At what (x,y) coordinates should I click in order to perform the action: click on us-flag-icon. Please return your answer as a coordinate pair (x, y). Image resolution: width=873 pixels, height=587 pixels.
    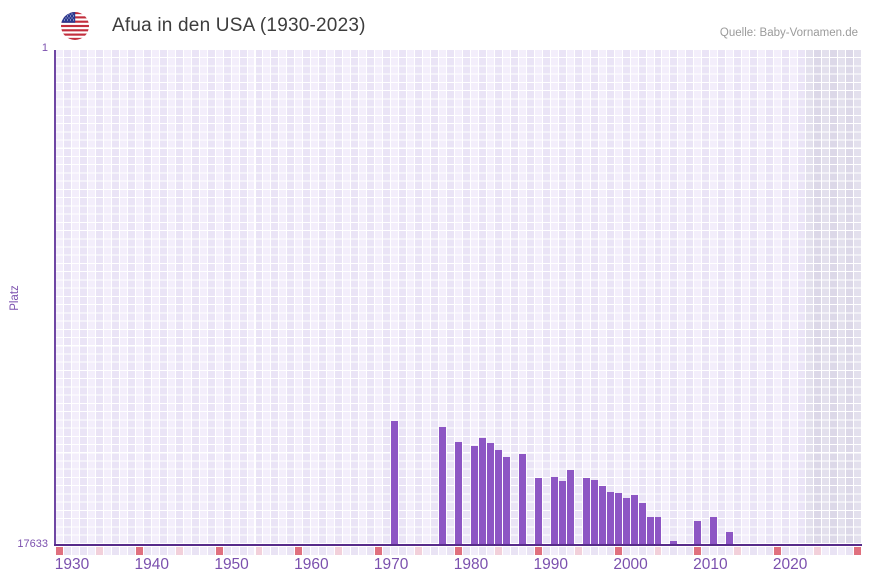
    Looking at the image, I should click on (75, 26).